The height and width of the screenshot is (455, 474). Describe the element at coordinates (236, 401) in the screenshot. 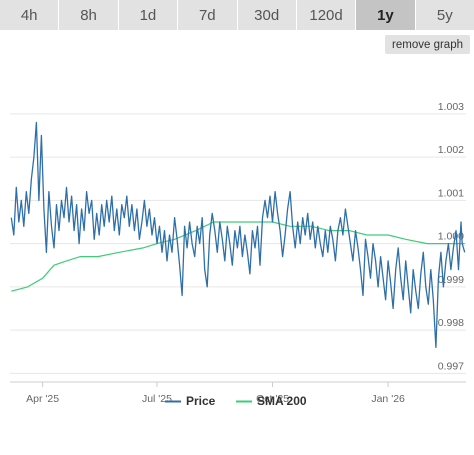

I see `legend: Price SMA 200` at that location.